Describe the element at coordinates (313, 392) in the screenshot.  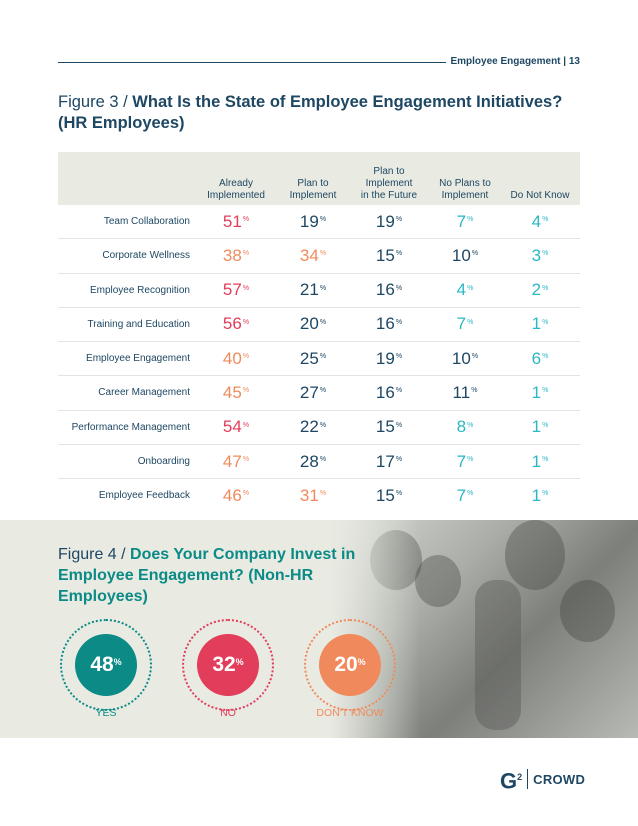
I see `percent-cell: 27%` at that location.